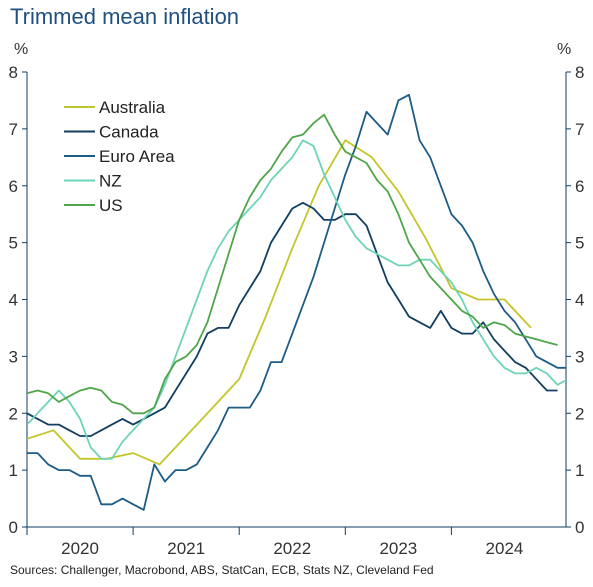 This screenshot has height=587, width=593. What do you see at coordinates (13, 72) in the screenshot?
I see `y-tick-label-left: 8` at bounding box center [13, 72].